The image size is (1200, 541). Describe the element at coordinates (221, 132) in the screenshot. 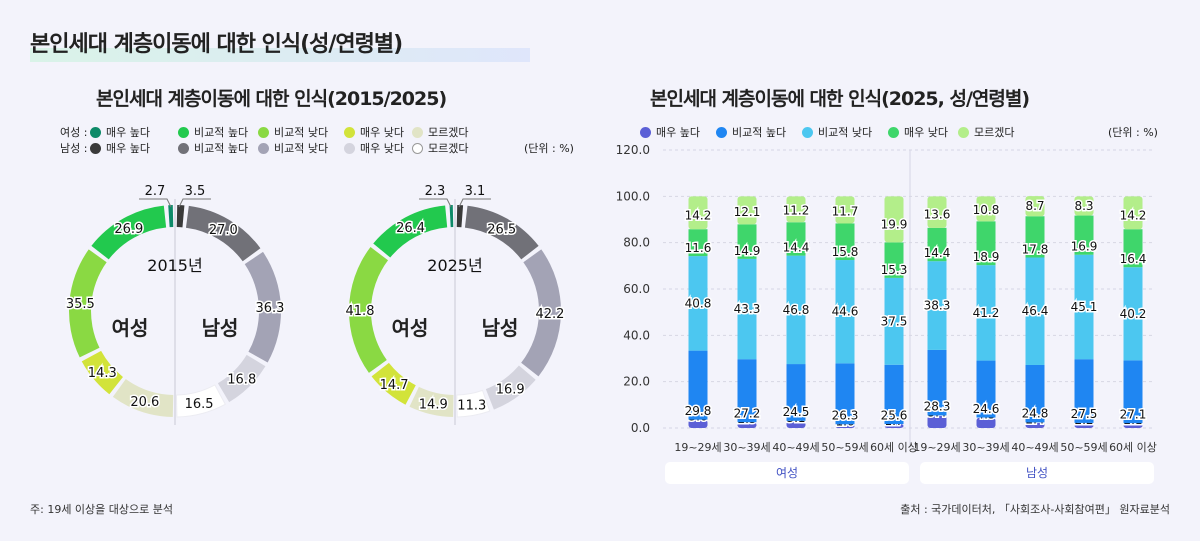

I see `legend-female-label-1: 비교적 높다` at that location.